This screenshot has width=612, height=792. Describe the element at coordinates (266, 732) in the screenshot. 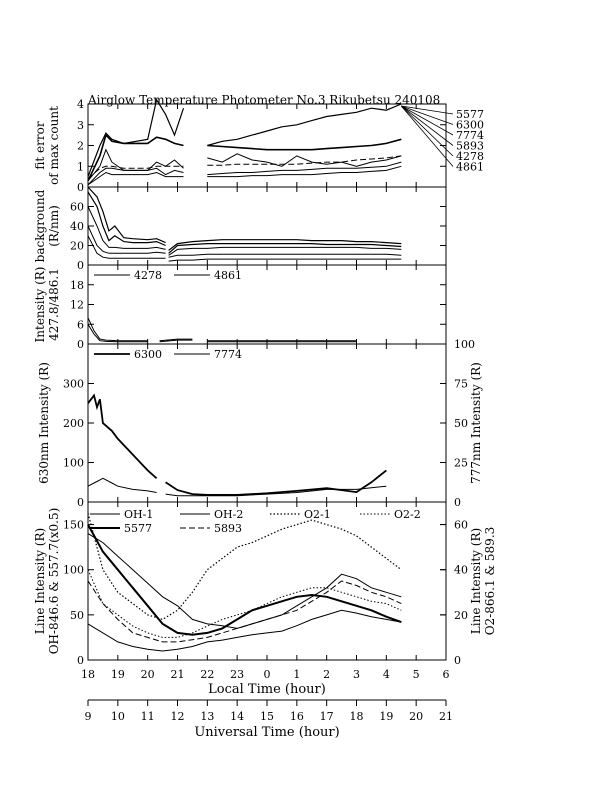

I see `ut-label: Universal Time (hour)` at that location.